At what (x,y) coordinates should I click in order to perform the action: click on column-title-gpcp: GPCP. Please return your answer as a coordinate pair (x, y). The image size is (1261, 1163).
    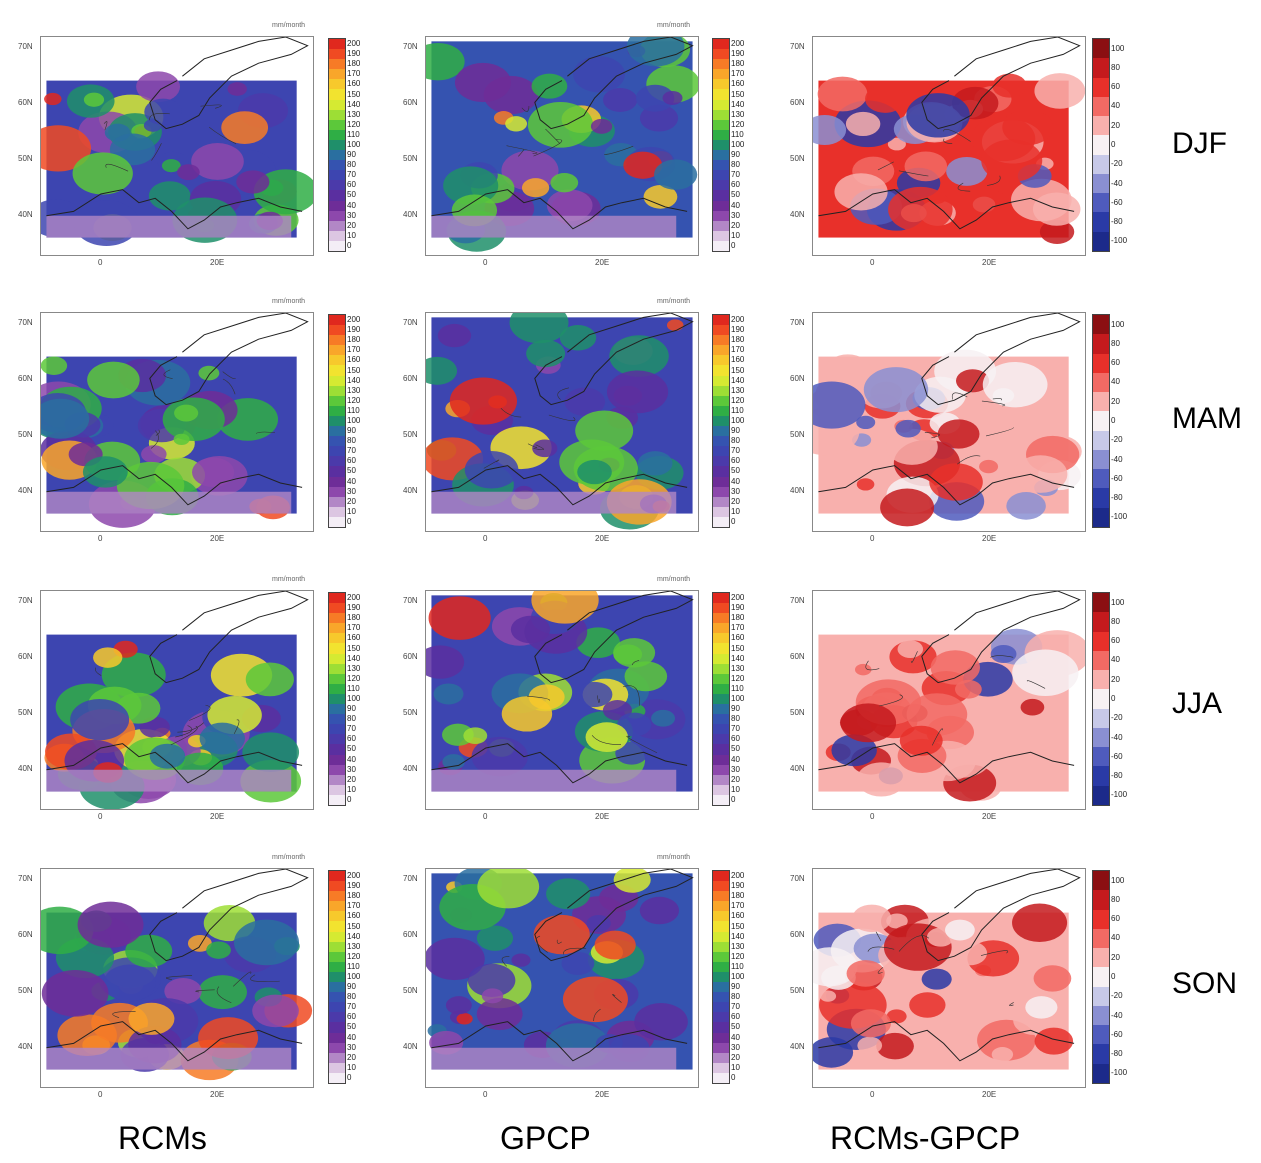
    Looking at the image, I should click on (545, 1138).